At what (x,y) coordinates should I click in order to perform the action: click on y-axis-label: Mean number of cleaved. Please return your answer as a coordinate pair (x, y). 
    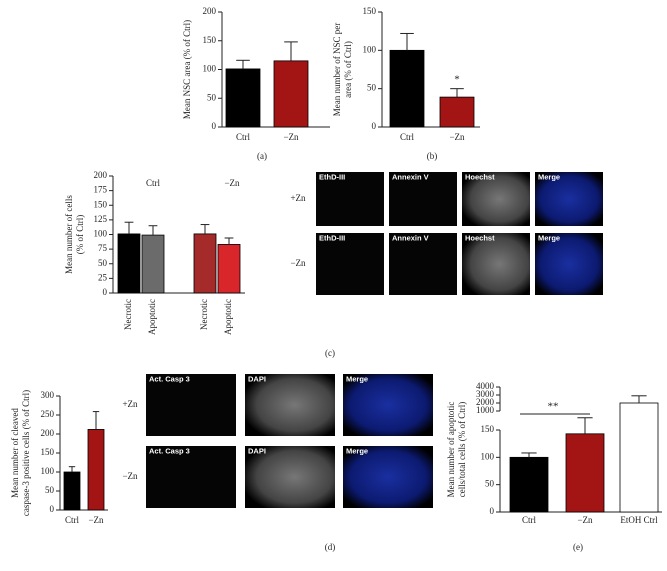
    Looking at the image, I should click on (15, 453).